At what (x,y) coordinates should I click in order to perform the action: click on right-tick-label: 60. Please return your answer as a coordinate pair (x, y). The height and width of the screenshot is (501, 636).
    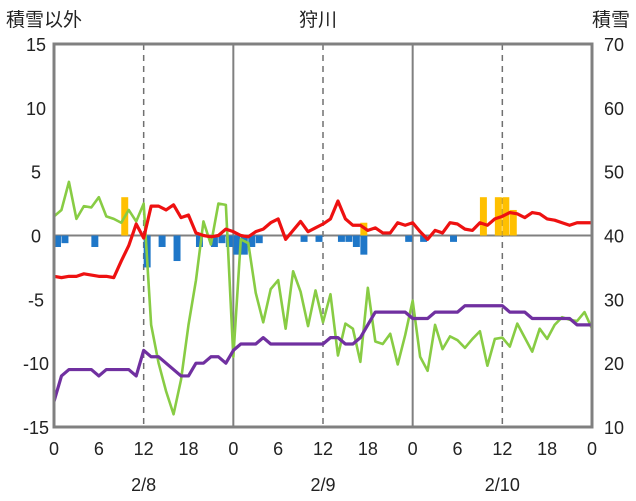
    Looking at the image, I should click on (614, 109).